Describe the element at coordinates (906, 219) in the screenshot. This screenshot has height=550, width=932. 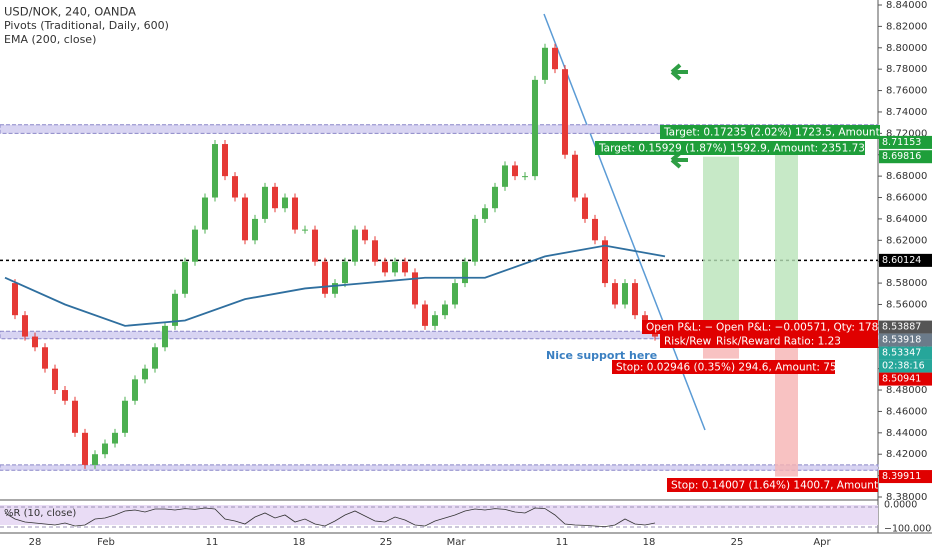
I see `y-tick-label: 8.64000` at that location.